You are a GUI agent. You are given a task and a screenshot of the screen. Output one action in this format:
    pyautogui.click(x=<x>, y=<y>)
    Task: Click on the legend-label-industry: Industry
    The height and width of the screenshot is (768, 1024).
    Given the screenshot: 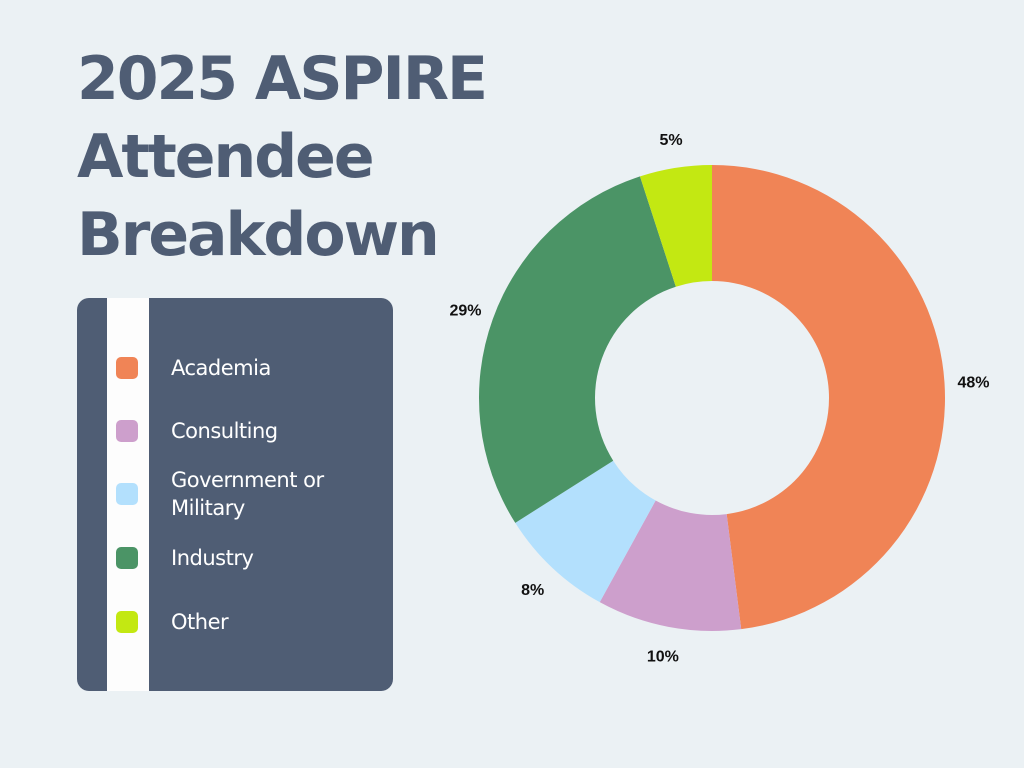 What is the action you would take?
    pyautogui.click(x=212, y=558)
    